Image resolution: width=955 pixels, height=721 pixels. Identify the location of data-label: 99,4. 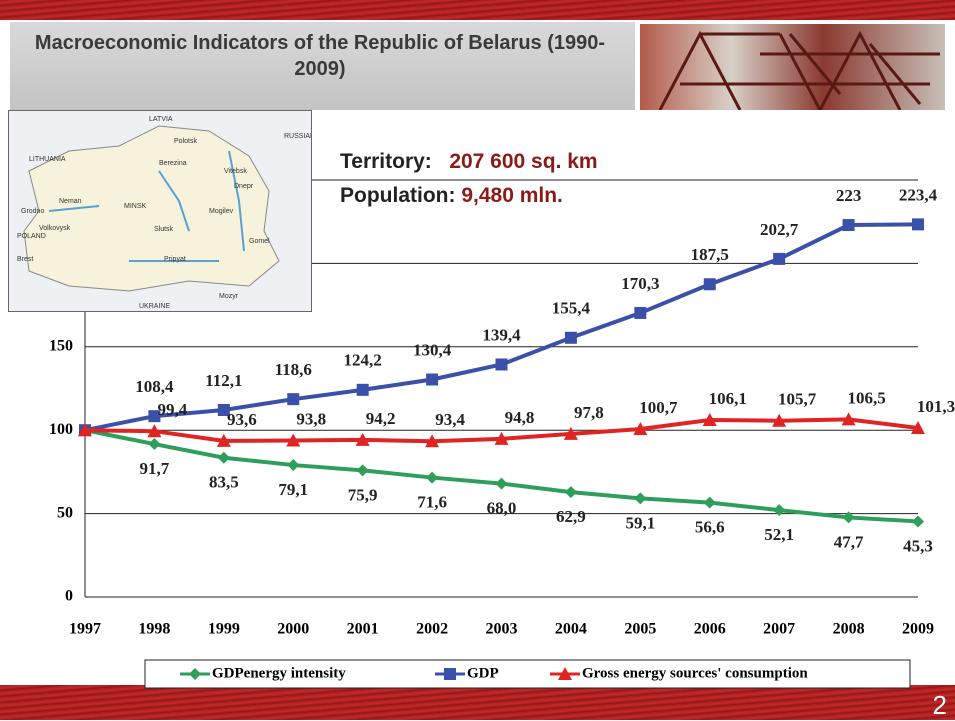
(173, 409).